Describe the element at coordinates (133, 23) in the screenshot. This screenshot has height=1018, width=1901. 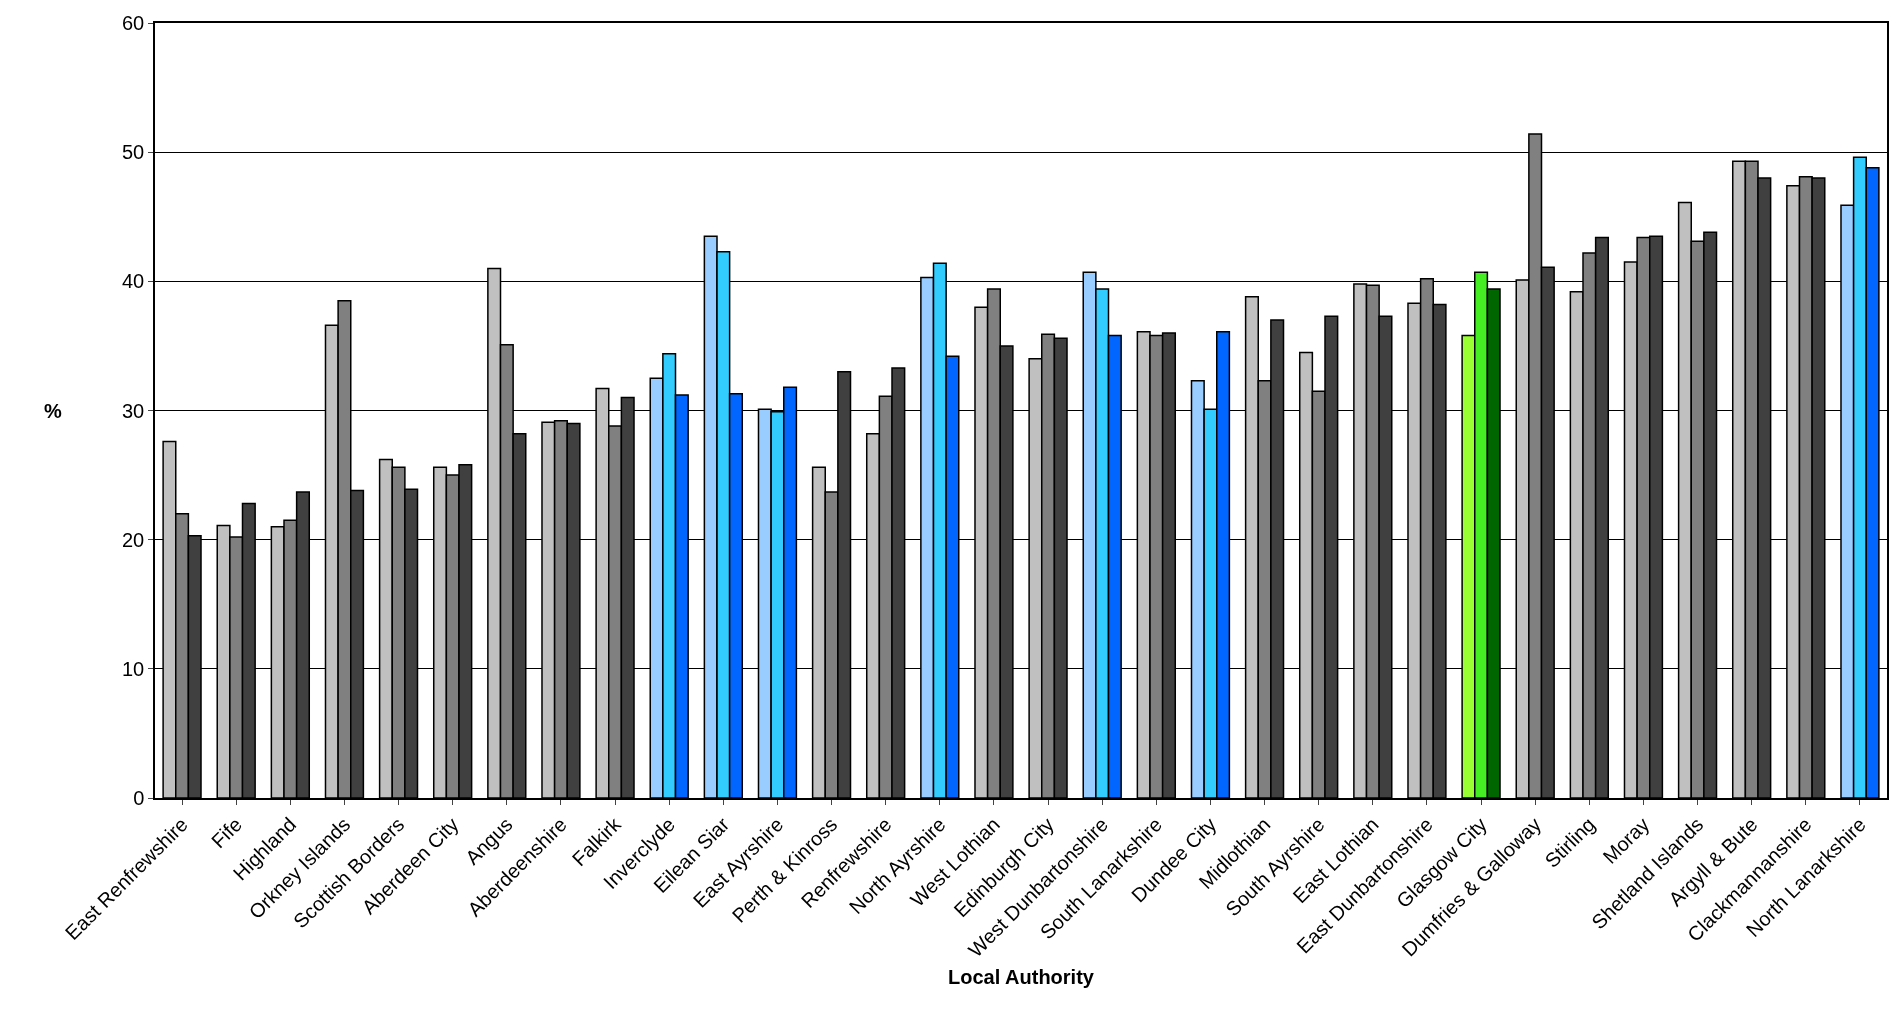
I see `y-tick-label: 60` at that location.